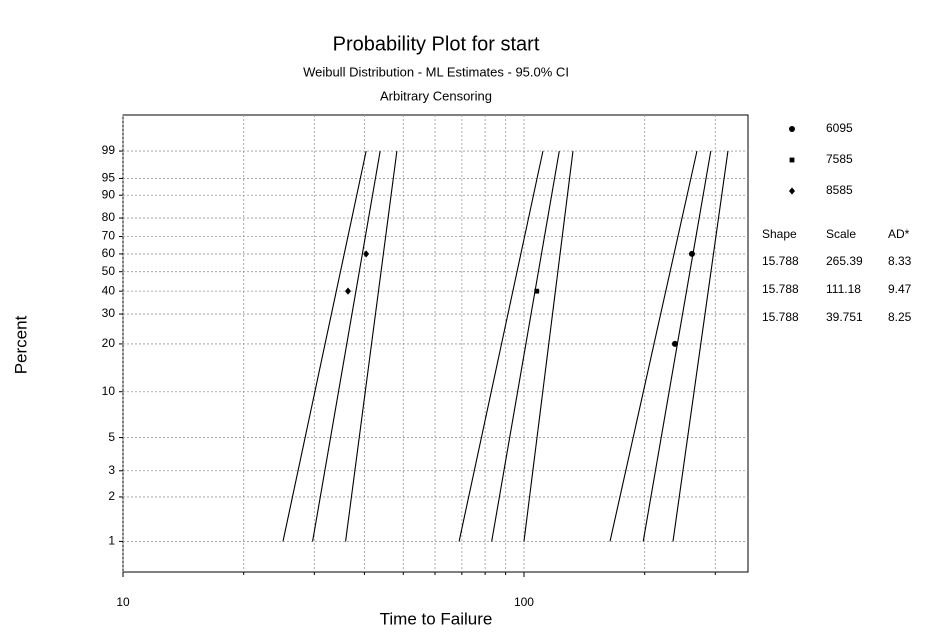  I want to click on stats-cell: 39.751, so click(844, 317).